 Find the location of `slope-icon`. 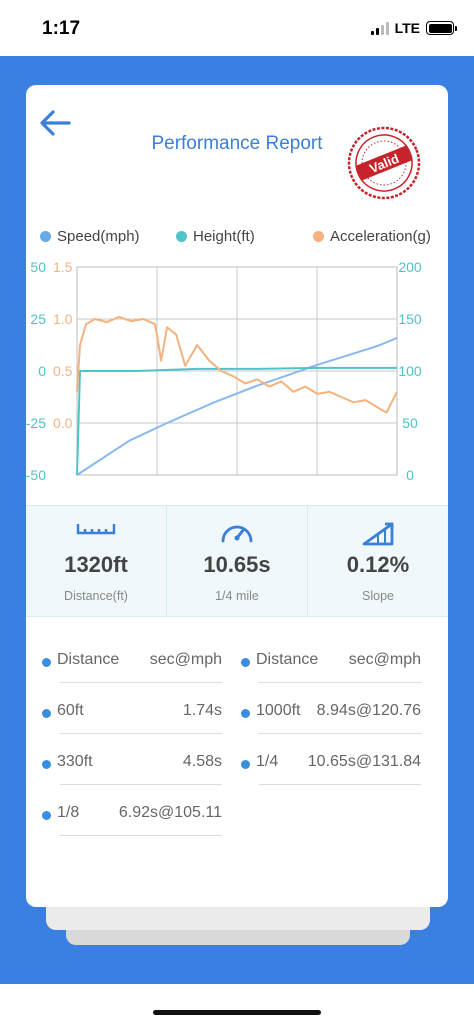

slope-icon is located at coordinates (378, 534).